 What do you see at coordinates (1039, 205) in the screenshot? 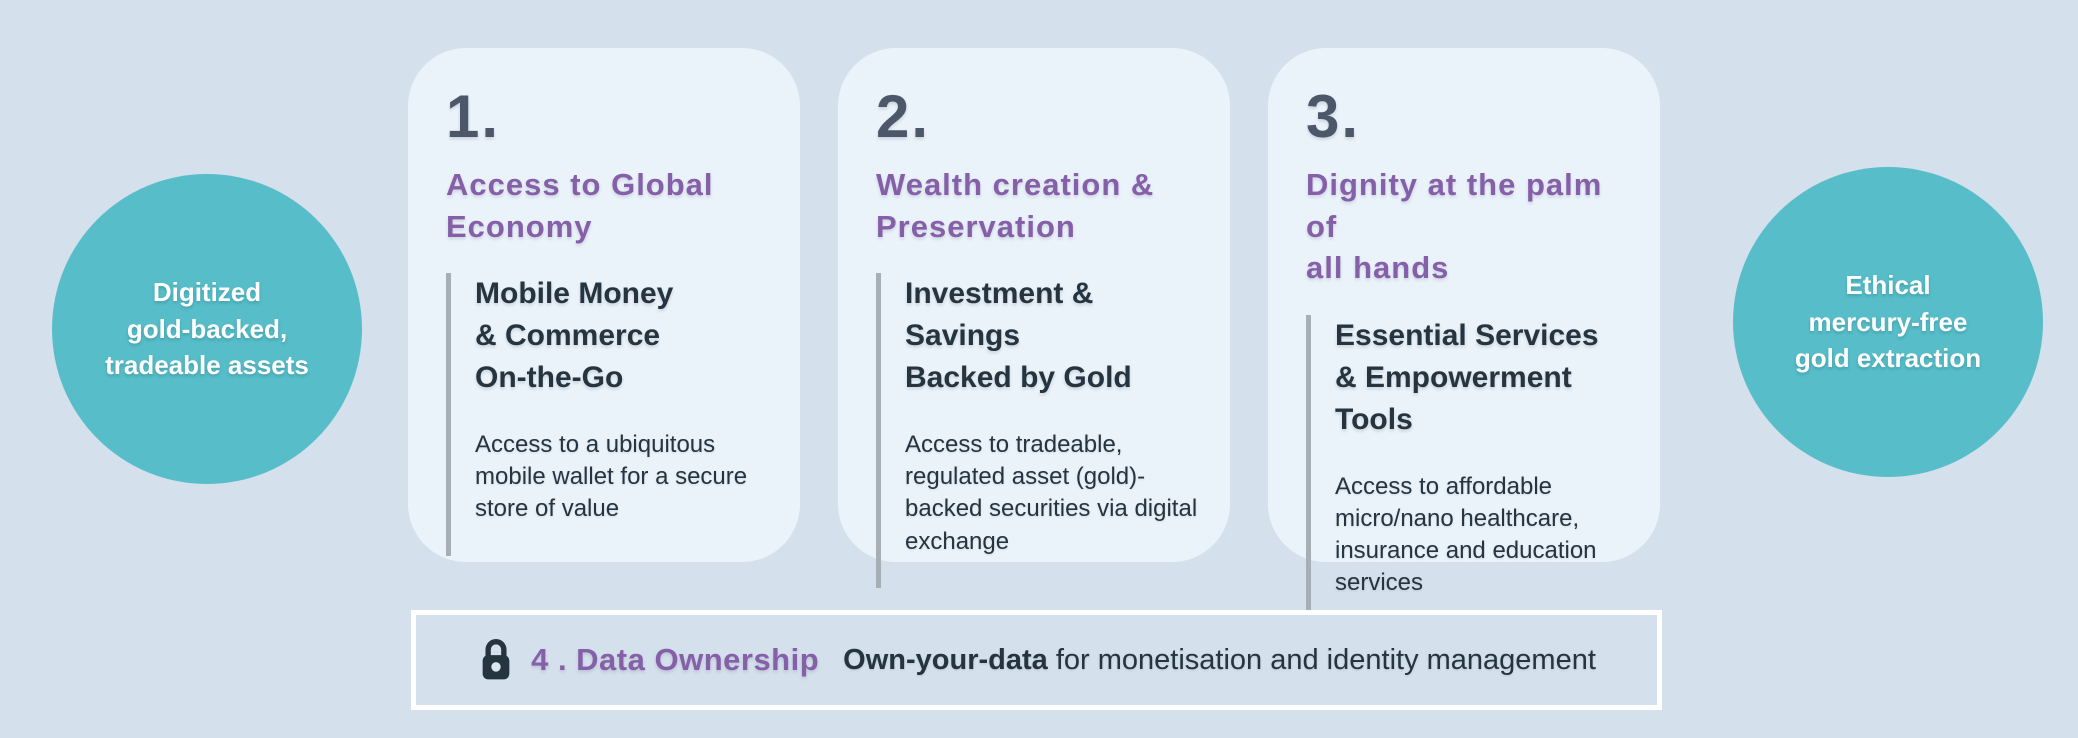
I see `card-heading: Wealth creation & Preservation` at bounding box center [1039, 205].